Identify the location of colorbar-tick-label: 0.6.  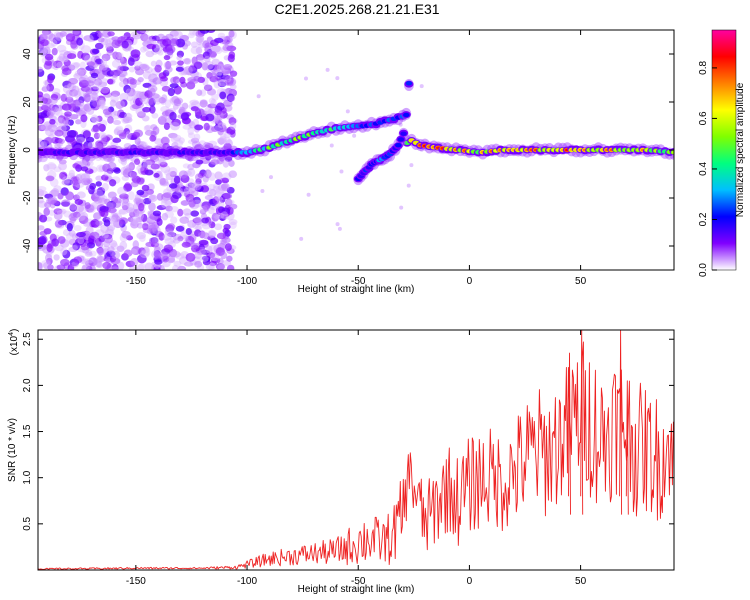
(703, 118).